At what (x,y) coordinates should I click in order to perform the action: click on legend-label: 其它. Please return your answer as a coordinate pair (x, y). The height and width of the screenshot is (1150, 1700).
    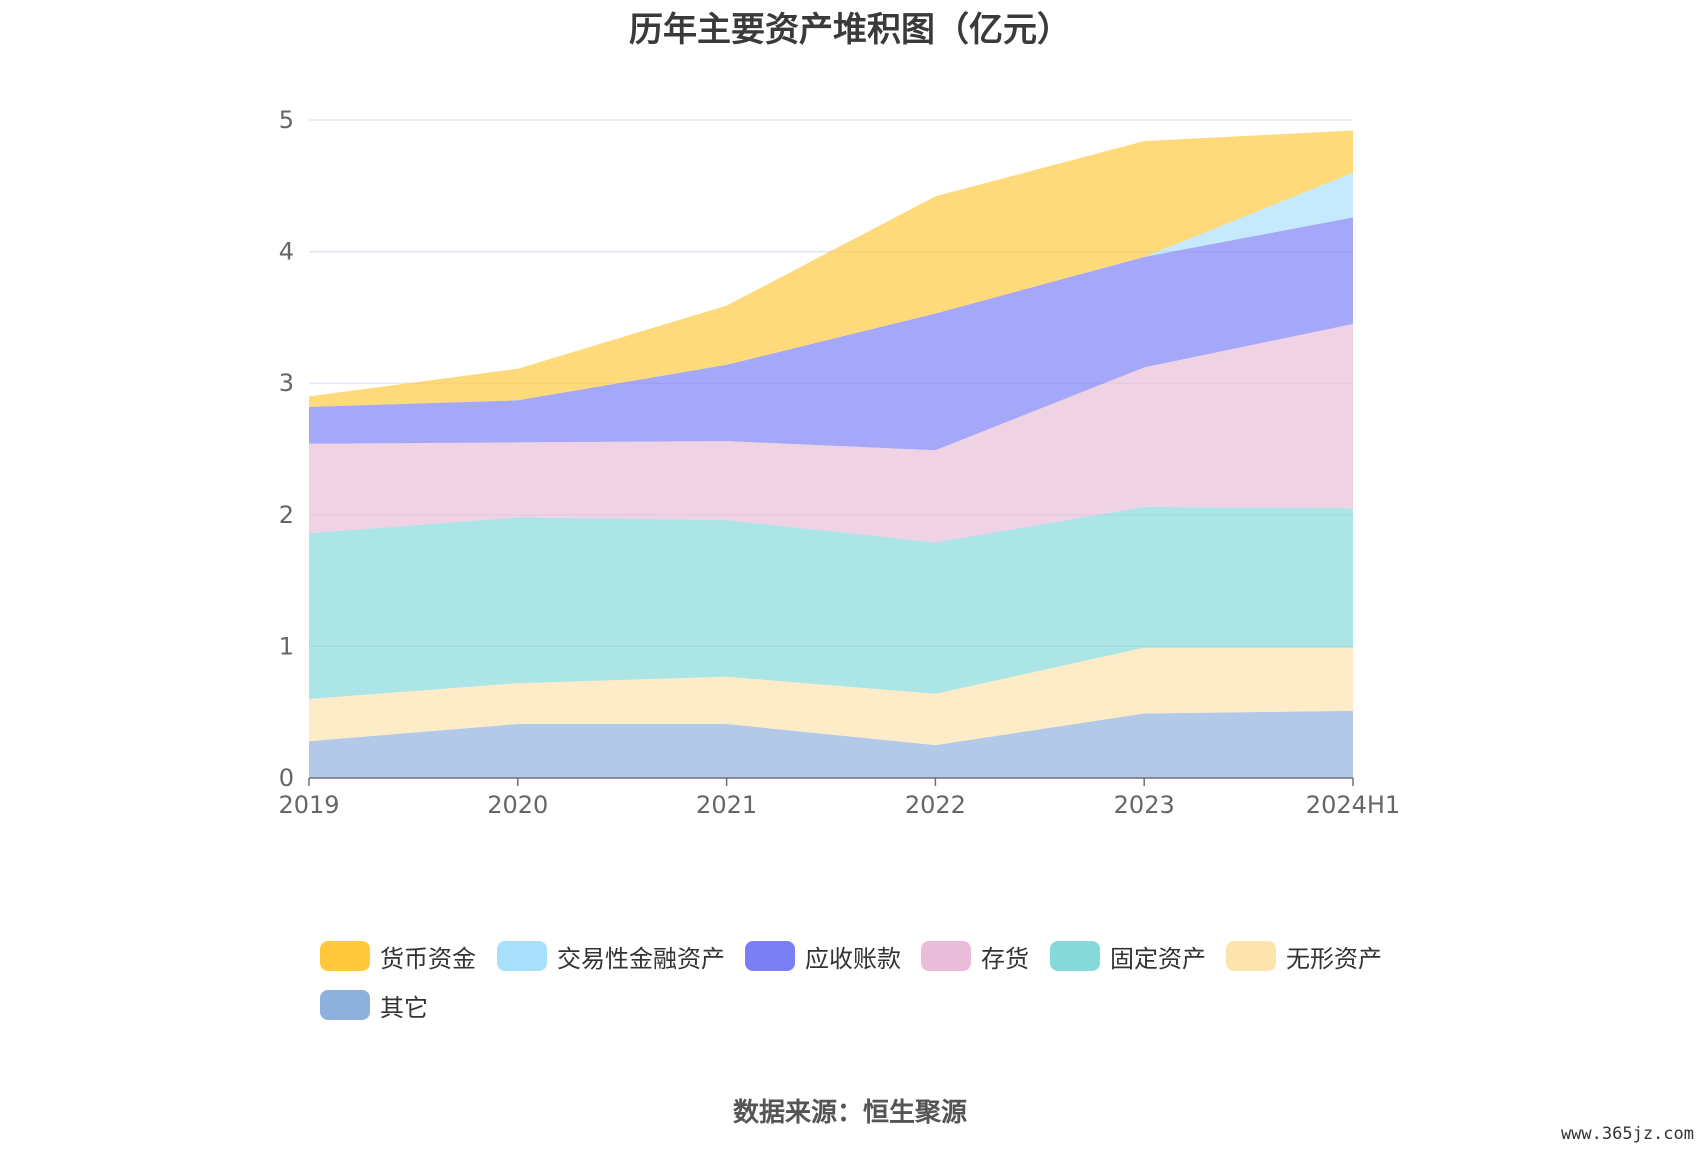
    Looking at the image, I should click on (404, 1007).